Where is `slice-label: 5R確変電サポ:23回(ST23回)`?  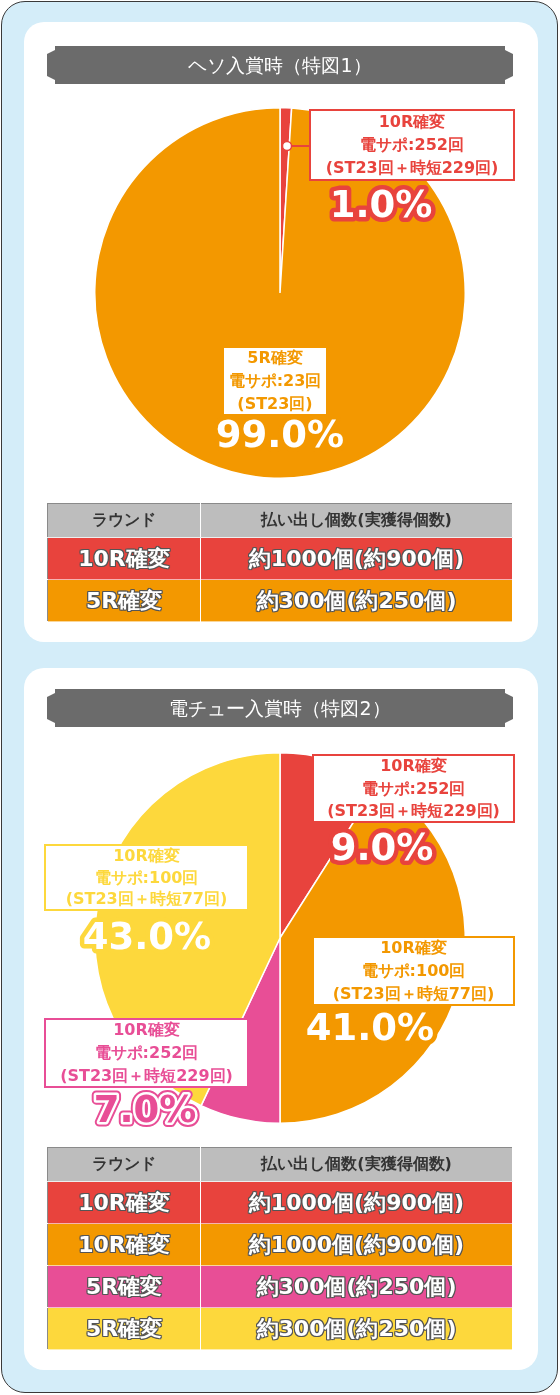
slice-label: 5R確変電サポ:23回(ST23回) is located at coordinates (275, 380).